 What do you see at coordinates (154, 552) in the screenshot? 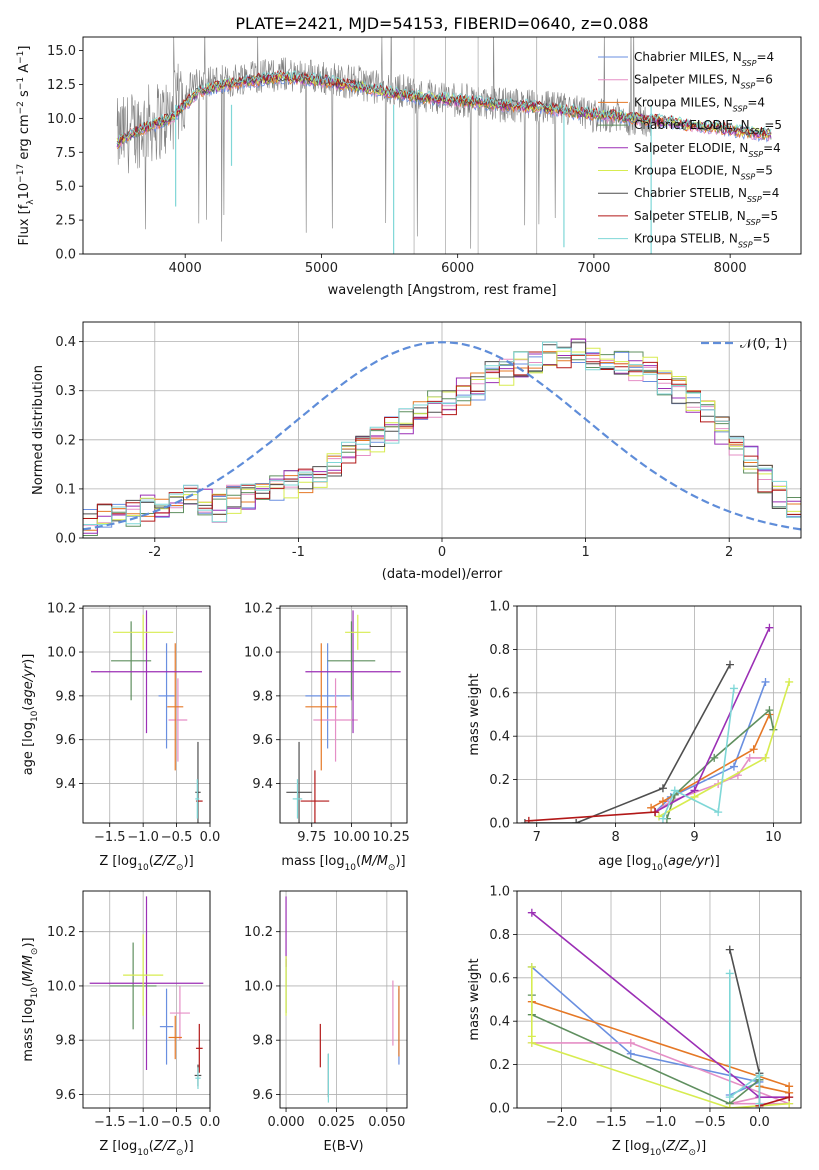
I see `x-tick-label: -2` at bounding box center [154, 552].